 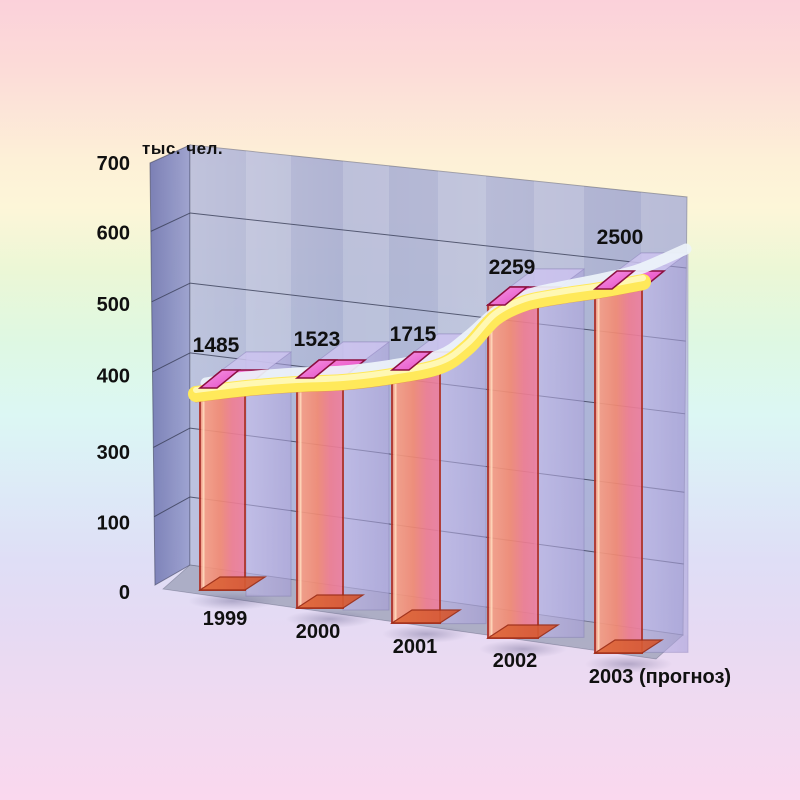 What do you see at coordinates (559, 453) in the screenshot?
I see `back-column-2002` at bounding box center [559, 453].